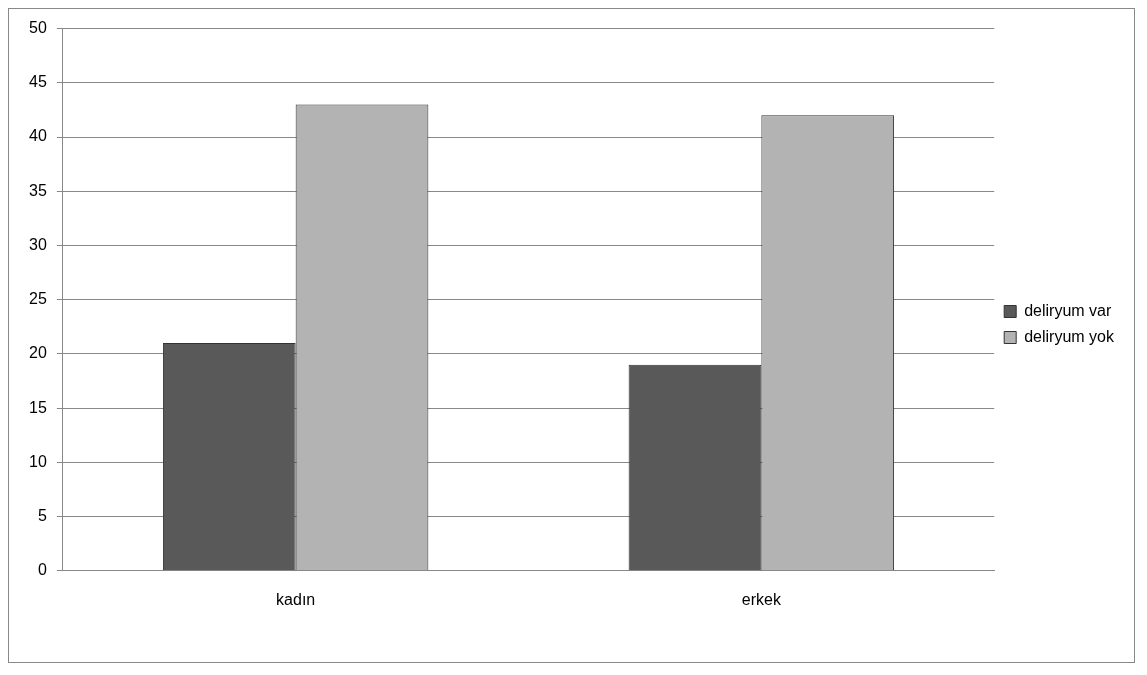  I want to click on x-tick-label: kadın, so click(296, 599).